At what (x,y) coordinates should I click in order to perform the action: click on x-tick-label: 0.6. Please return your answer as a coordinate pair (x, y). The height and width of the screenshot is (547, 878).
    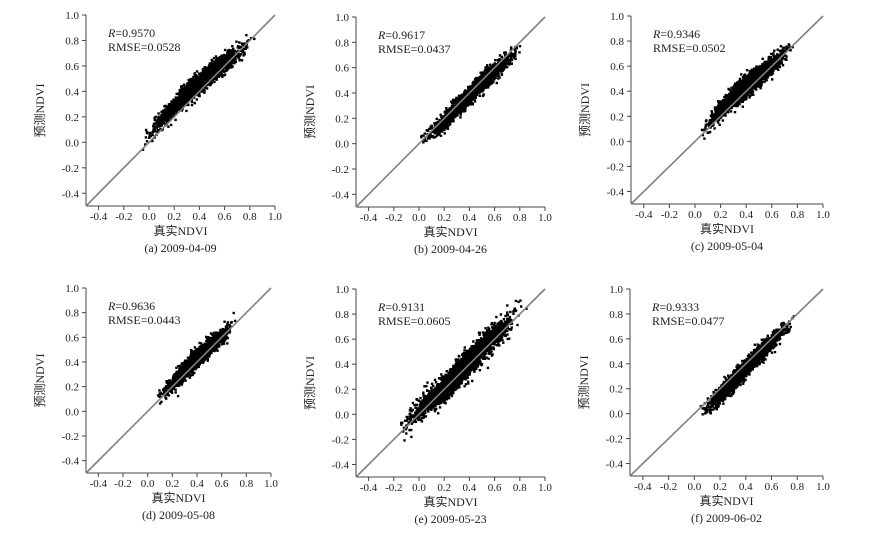
    Looking at the image, I should click on (772, 215).